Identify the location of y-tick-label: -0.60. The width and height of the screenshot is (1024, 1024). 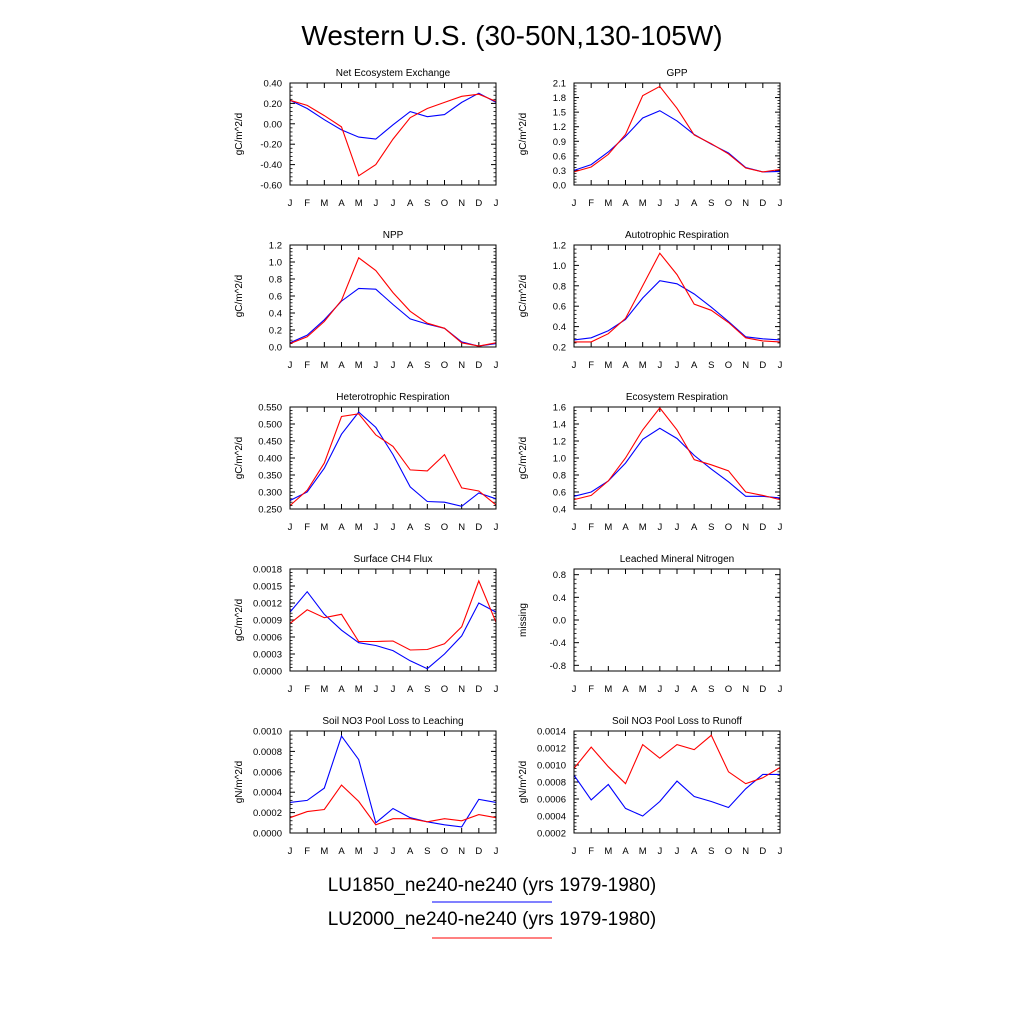
(271, 186).